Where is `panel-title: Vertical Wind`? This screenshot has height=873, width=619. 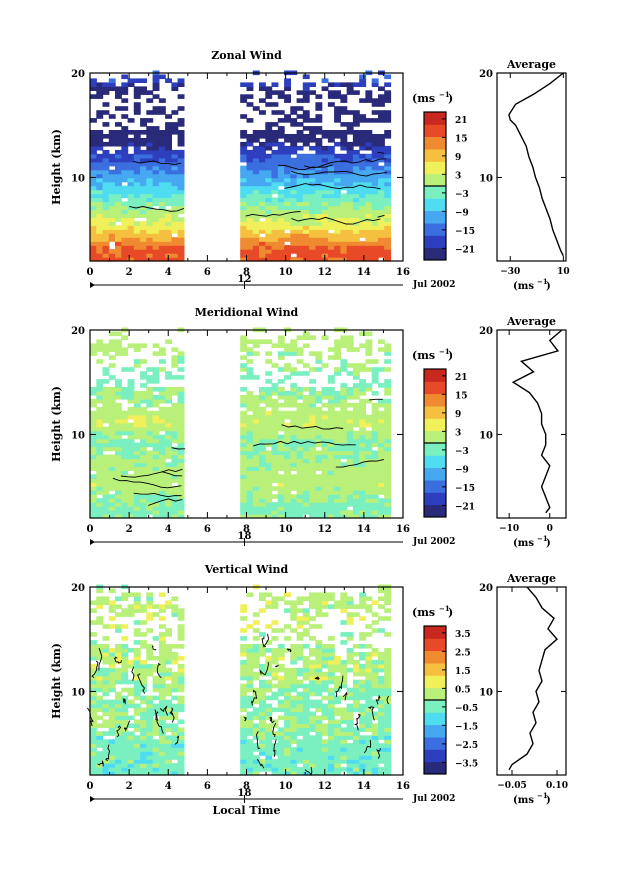
panel-title: Vertical Wind is located at coordinates (246, 569).